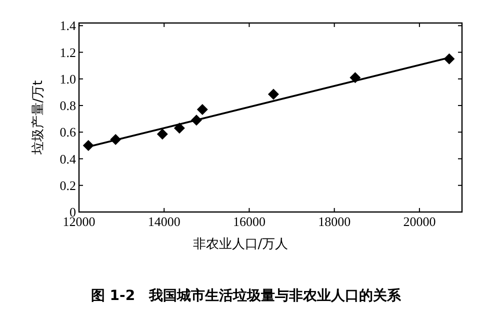 The image size is (493, 330). What do you see at coordinates (240, 244) in the screenshot?
I see `x-axis-title: 非农业人口/万人` at bounding box center [240, 244].